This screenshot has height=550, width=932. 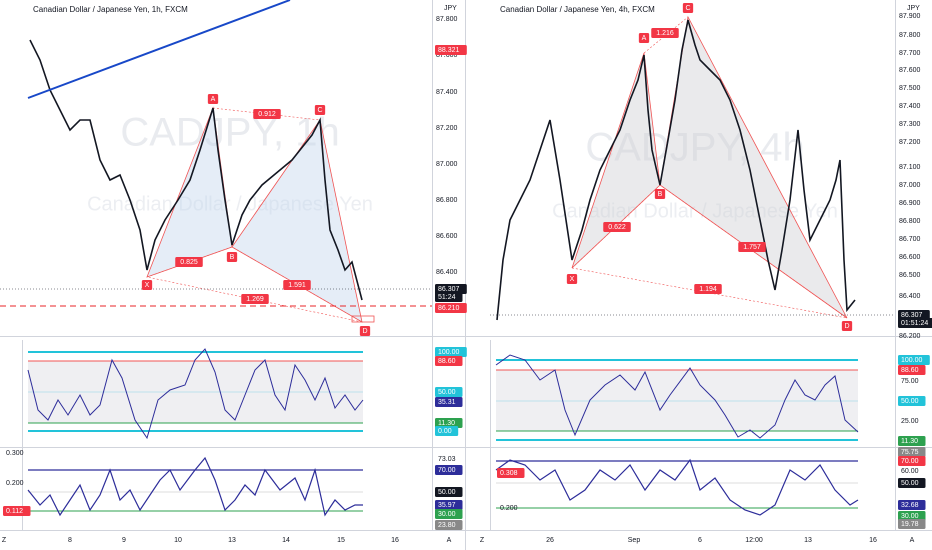 I want to click on rsi-label: 75.00, so click(x=910, y=381).